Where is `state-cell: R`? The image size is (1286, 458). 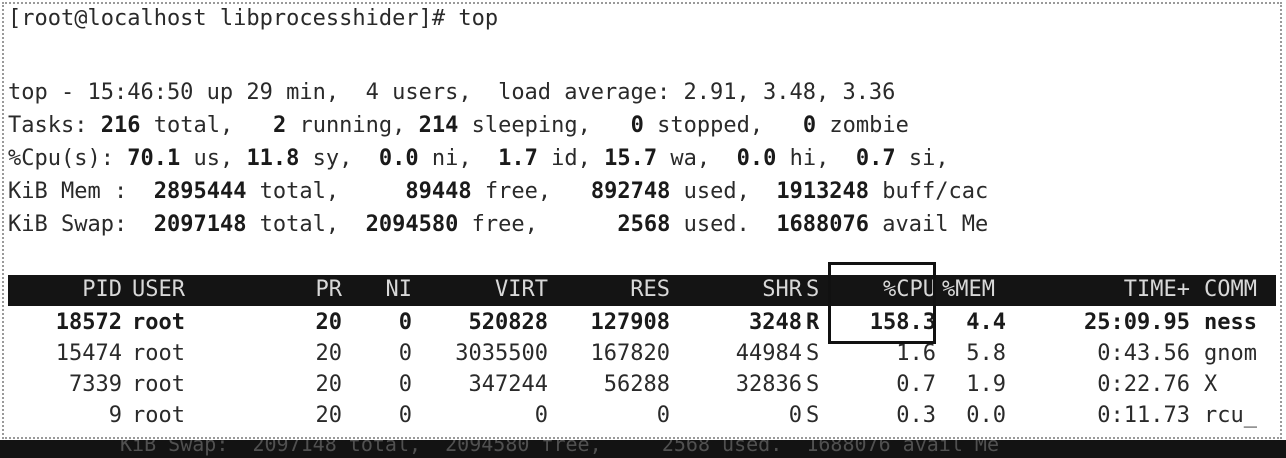 state-cell: R is located at coordinates (813, 322).